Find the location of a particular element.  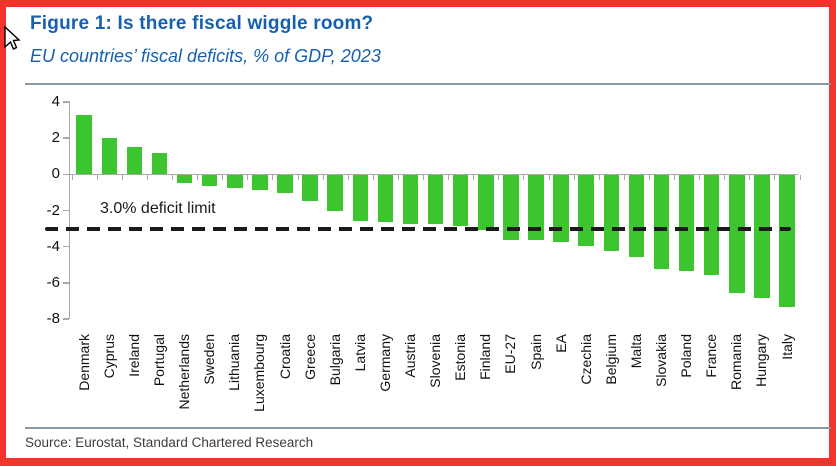

bar-portugal is located at coordinates (159, 163).